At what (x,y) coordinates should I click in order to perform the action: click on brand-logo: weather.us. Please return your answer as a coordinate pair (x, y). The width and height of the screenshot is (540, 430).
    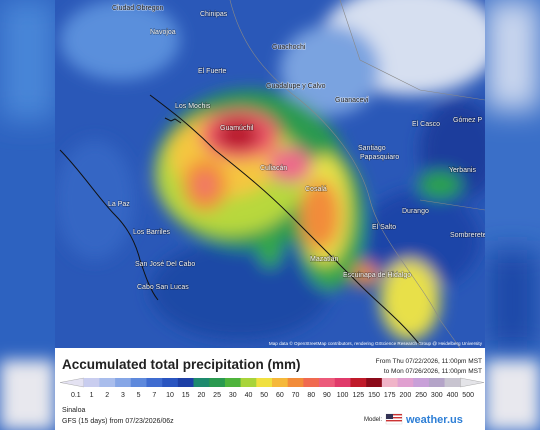
    Looking at the image, I should click on (434, 420).